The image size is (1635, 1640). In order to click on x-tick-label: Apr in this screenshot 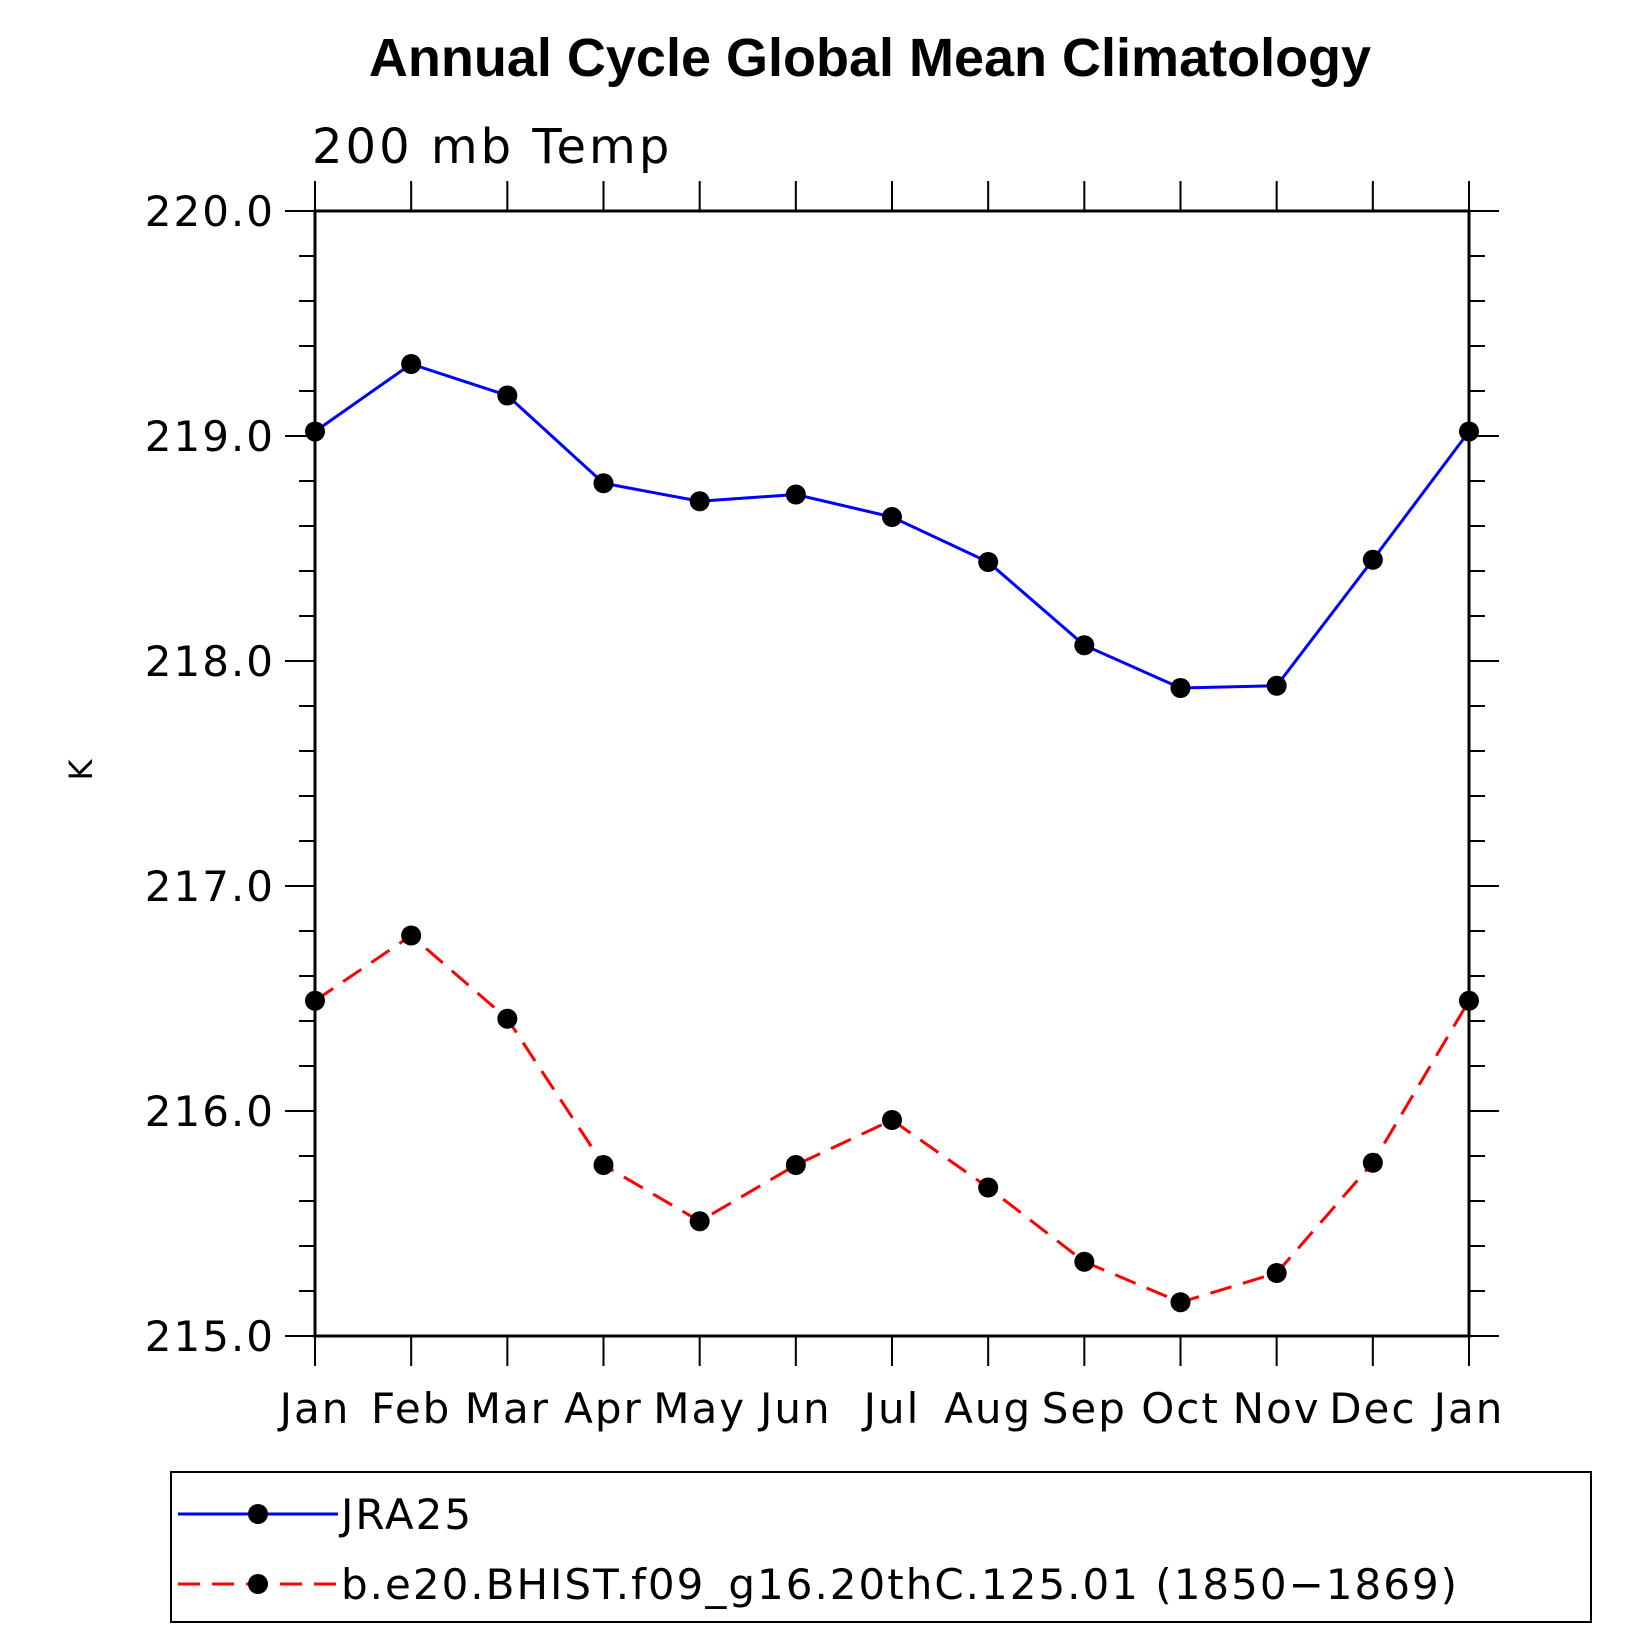, I will do `click(603, 1408)`.